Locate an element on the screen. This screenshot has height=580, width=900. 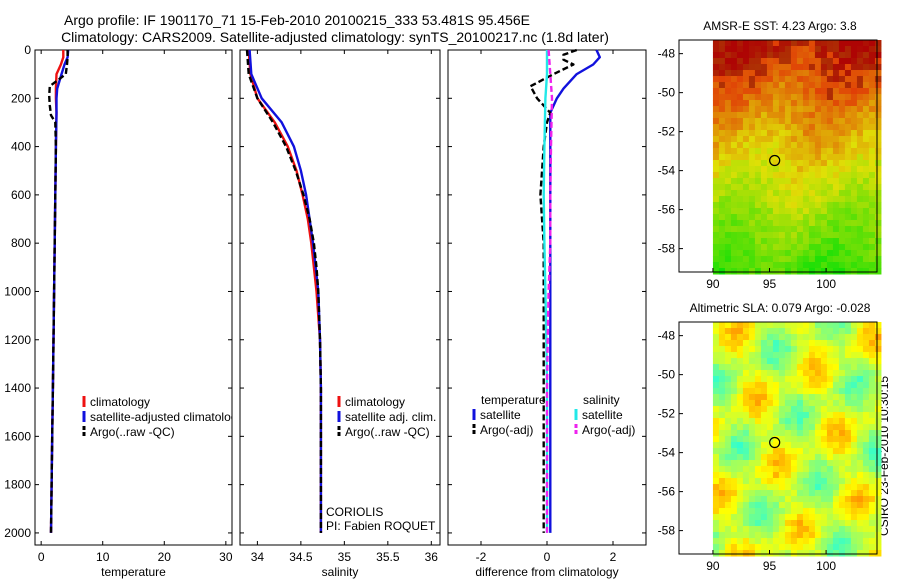
sla_map-ytick-label: -58 is located at coordinates (667, 531).